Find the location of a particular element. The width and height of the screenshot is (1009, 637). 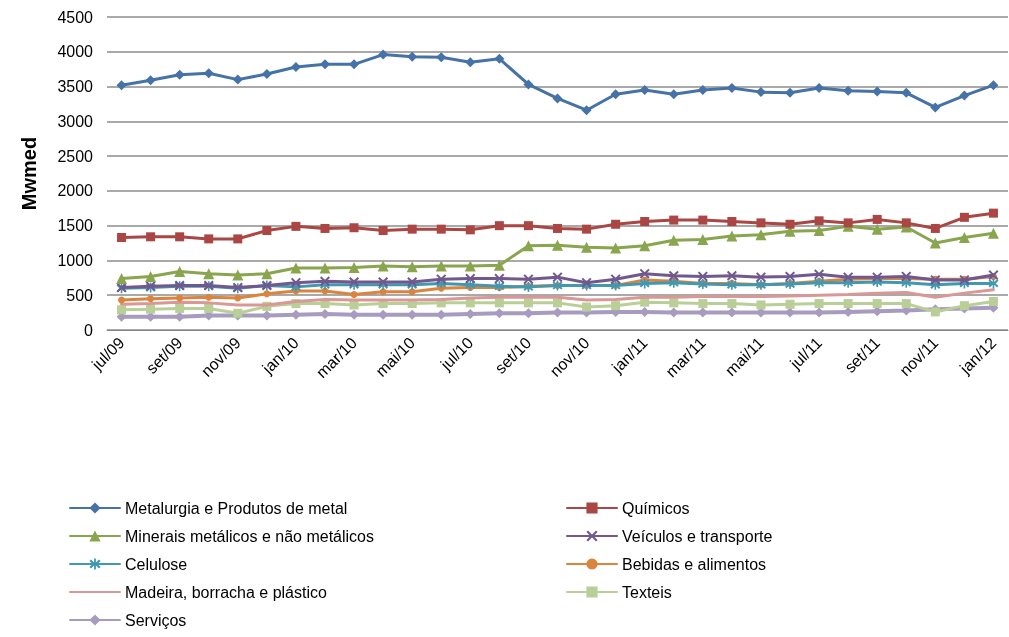

y-axis-title: Mwmed is located at coordinates (29, 173).